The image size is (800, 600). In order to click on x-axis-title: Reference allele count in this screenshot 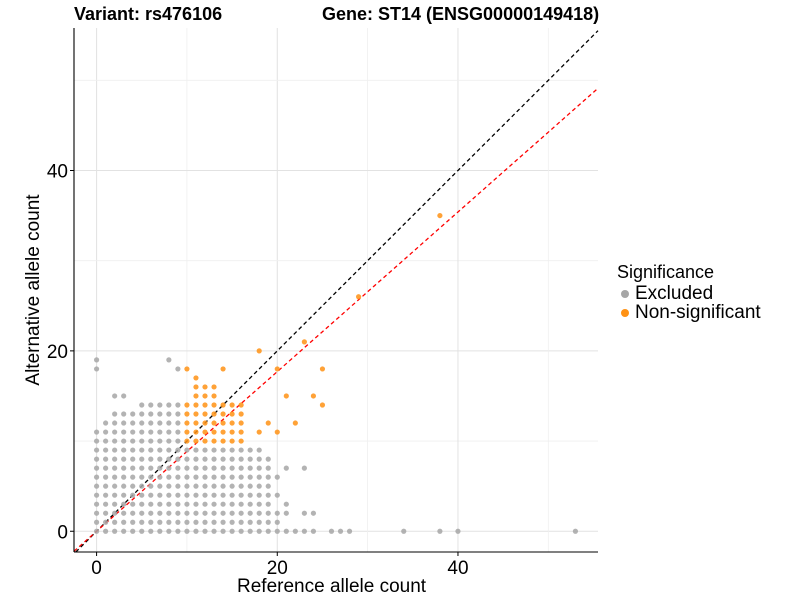, I will do `click(332, 586)`.